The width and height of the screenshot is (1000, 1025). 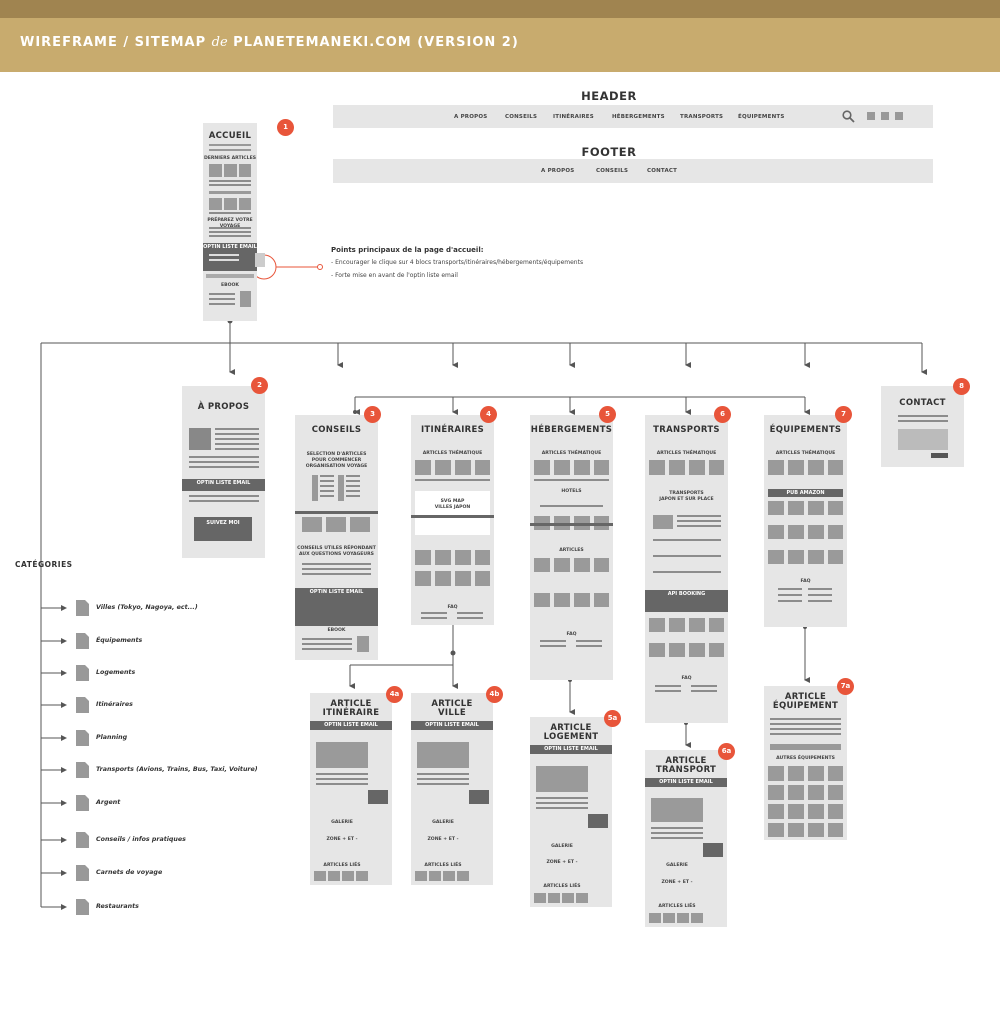 What do you see at coordinates (351, 704) in the screenshot?
I see `art-itin-t1: ARTICLE` at bounding box center [351, 704].